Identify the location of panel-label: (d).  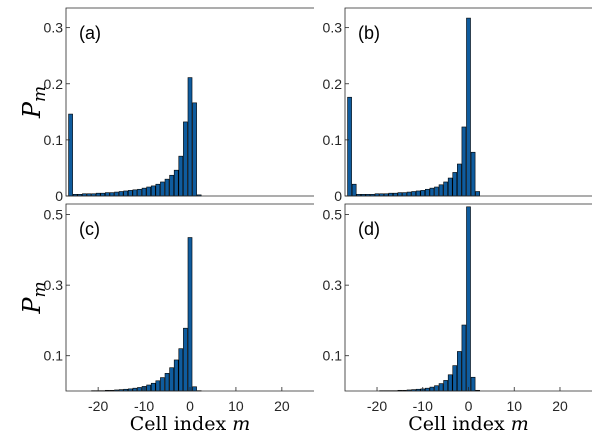
(369, 229).